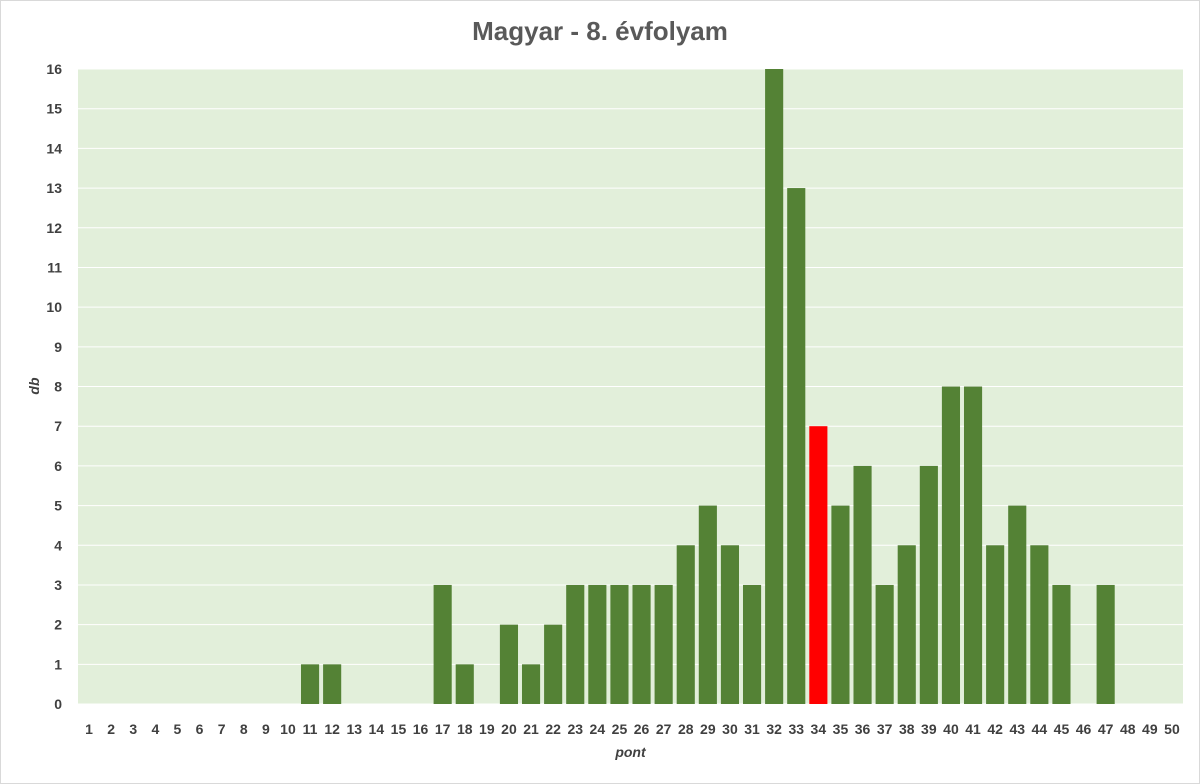  What do you see at coordinates (58, 506) in the screenshot?
I see `y-tick-label: 5` at bounding box center [58, 506].